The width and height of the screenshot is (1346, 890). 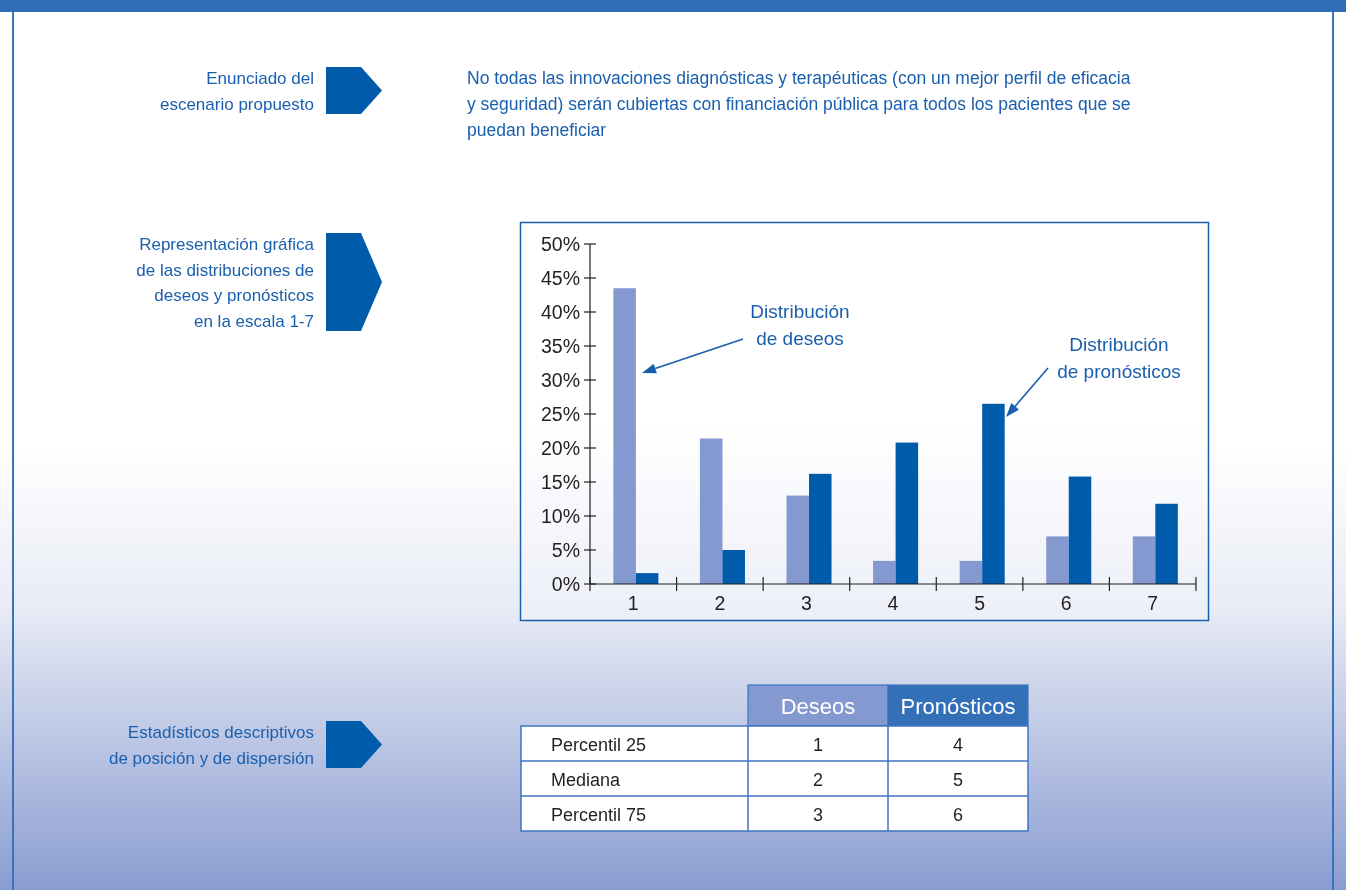 I want to click on x-tick-label: 6, so click(x=1066, y=603).